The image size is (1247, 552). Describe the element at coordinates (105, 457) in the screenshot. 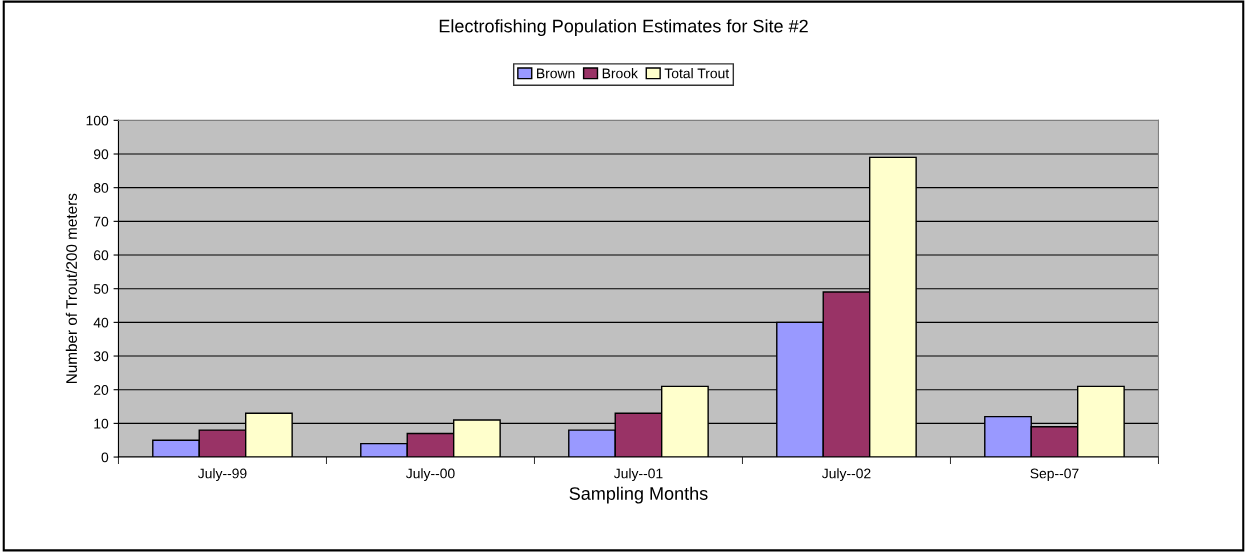

I see `y-tick-label: 0` at that location.